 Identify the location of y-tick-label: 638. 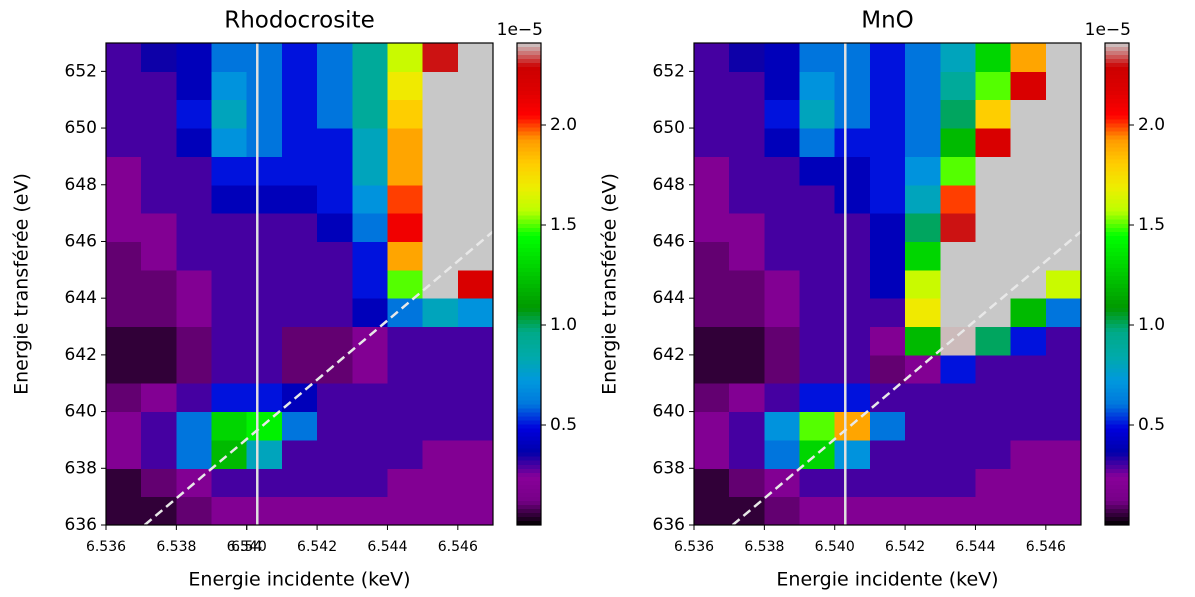
(669, 468).